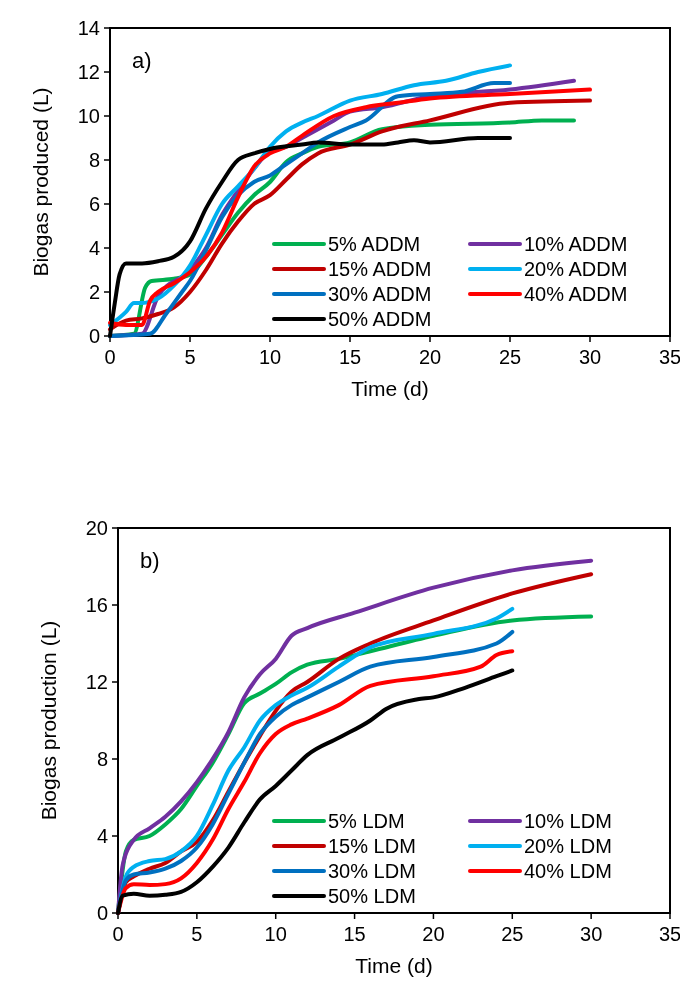 The image size is (688, 1005). Describe the element at coordinates (48, 720) in the screenshot. I see `y-axis-title: Biogas production (L)` at that location.